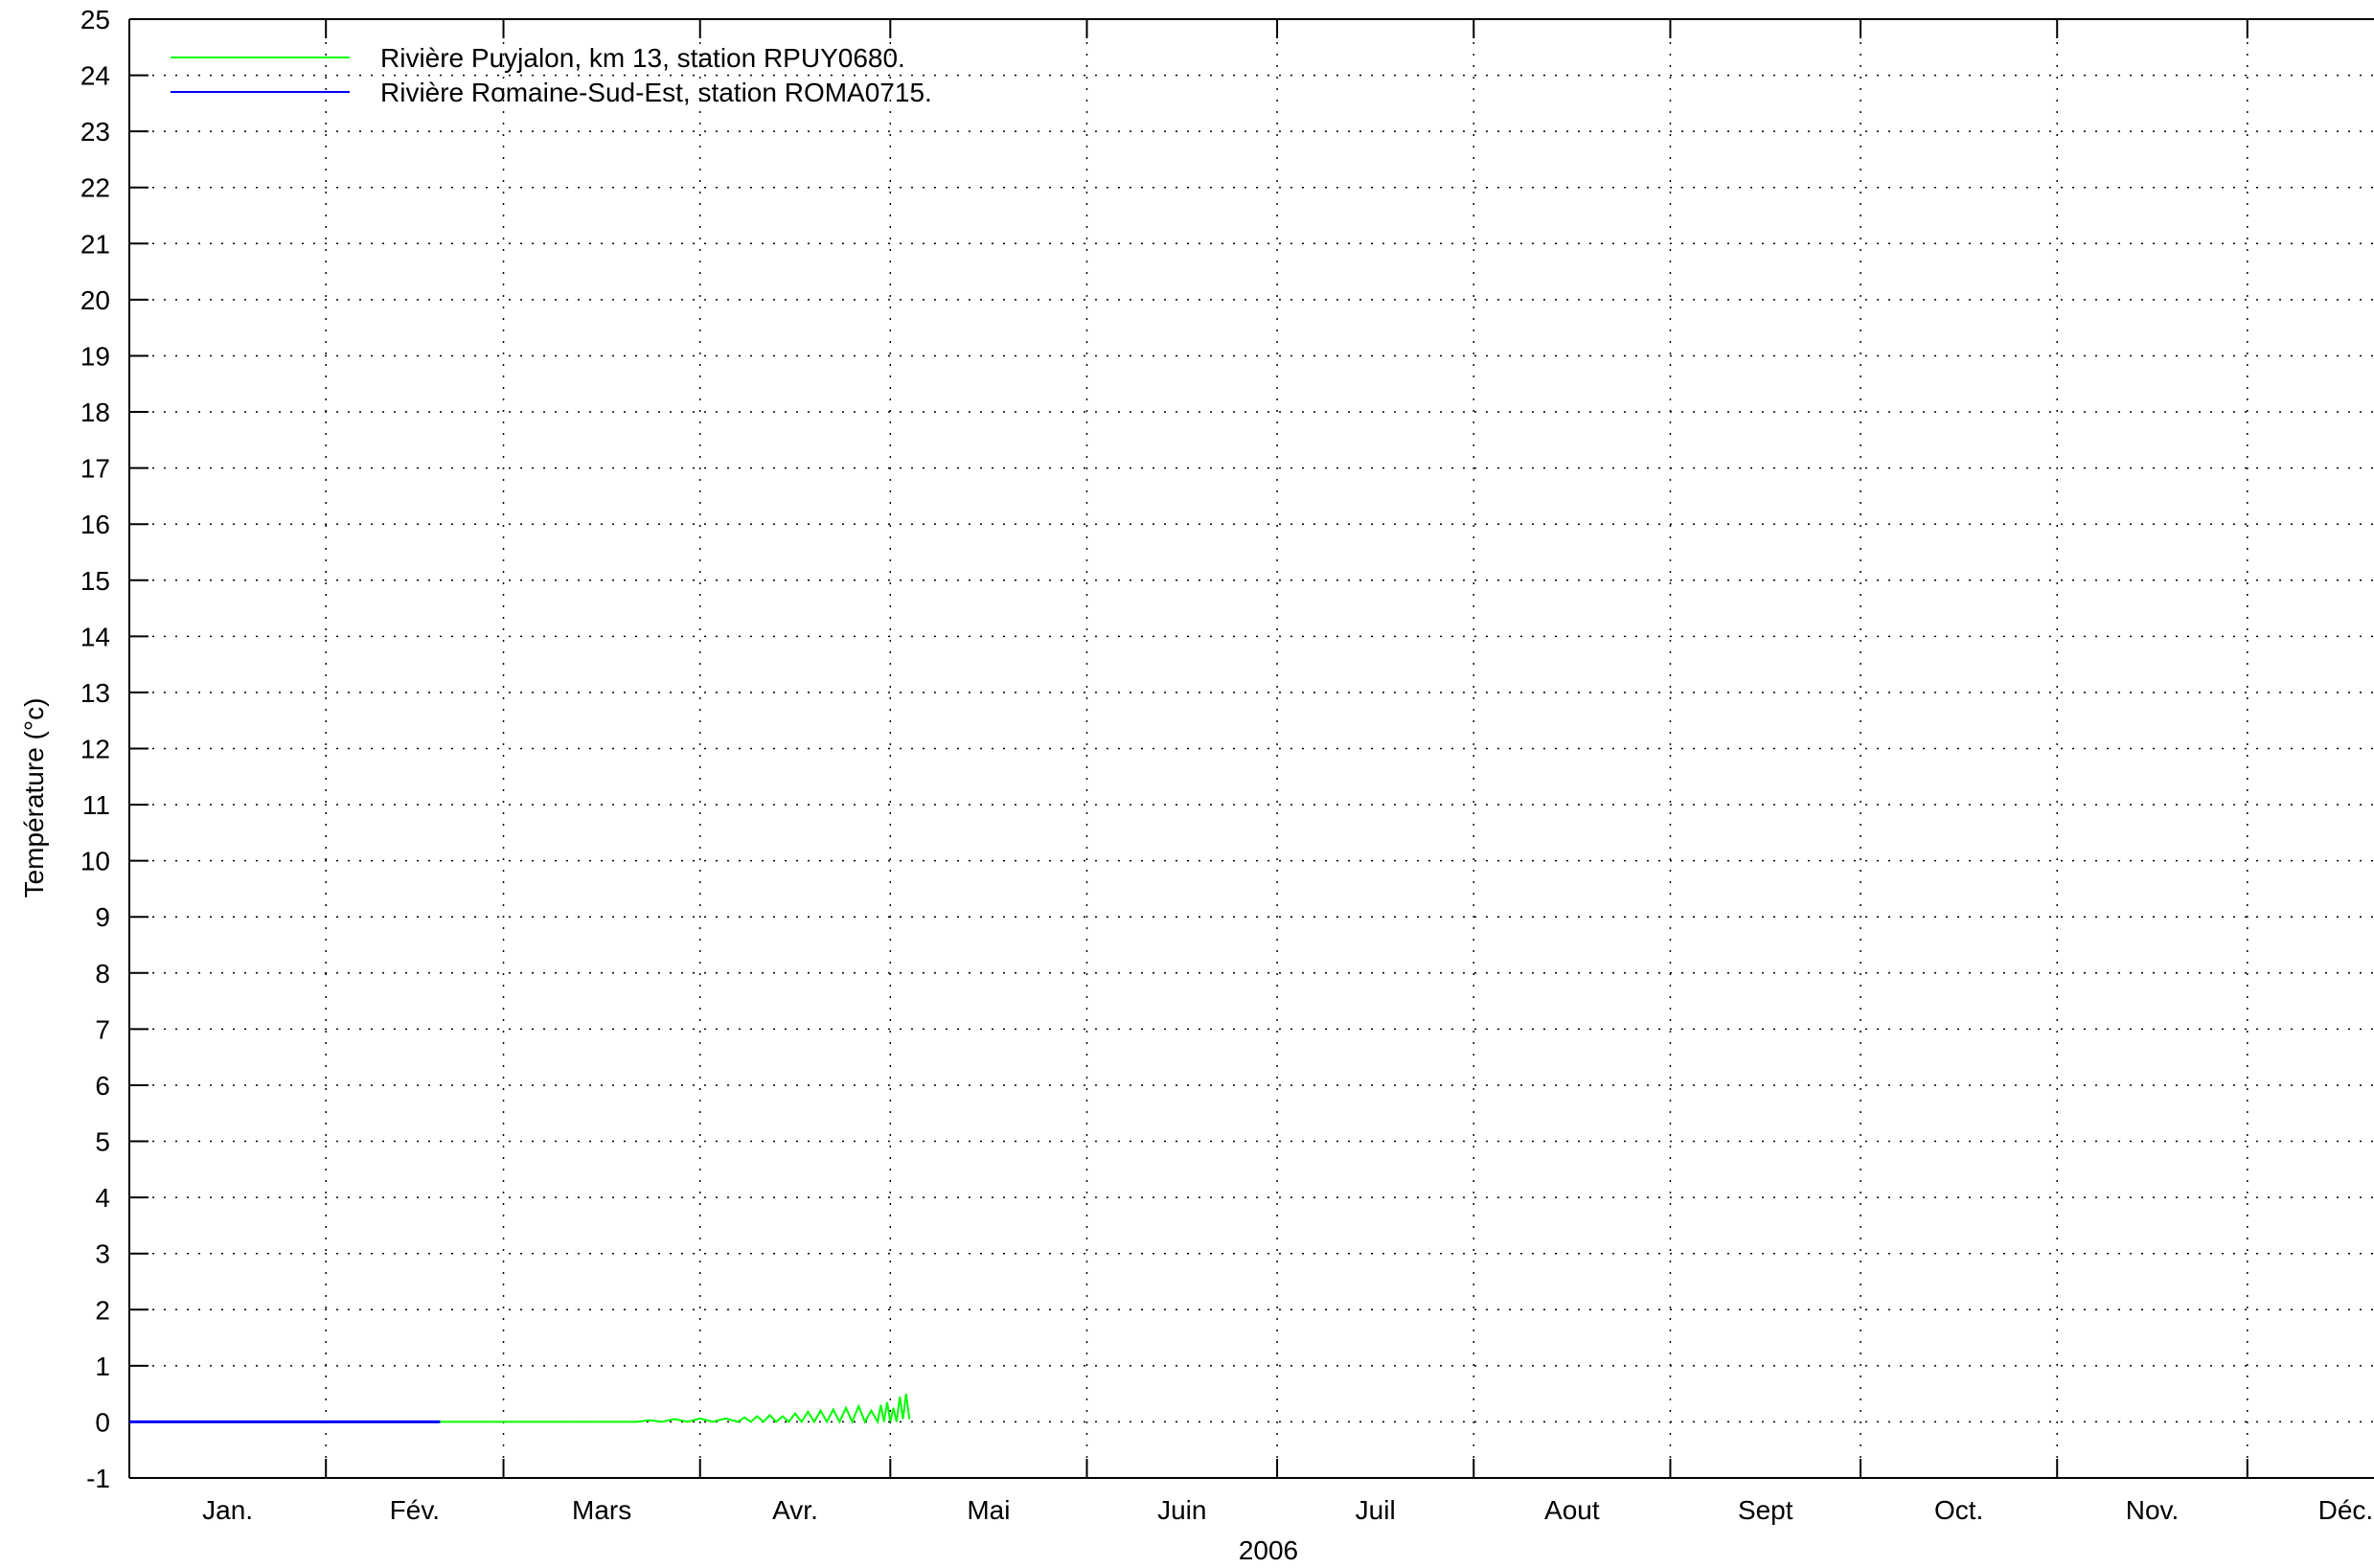 The width and height of the screenshot is (2374, 1568). What do you see at coordinates (102, 1029) in the screenshot?
I see `y-tick-label: 7` at bounding box center [102, 1029].